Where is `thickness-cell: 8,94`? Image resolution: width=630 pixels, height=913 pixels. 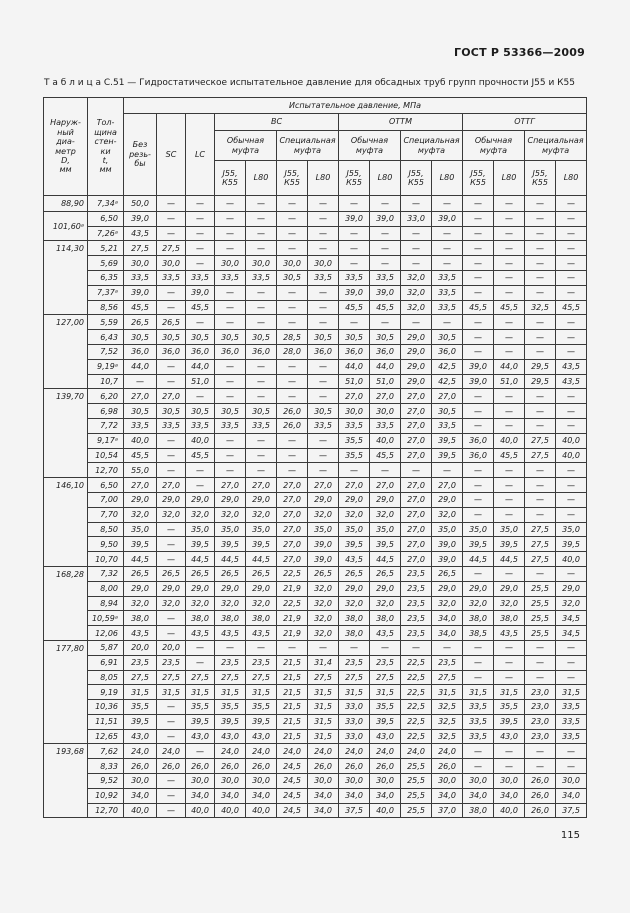 thickness-cell: 8,94 is located at coordinates (105, 603).